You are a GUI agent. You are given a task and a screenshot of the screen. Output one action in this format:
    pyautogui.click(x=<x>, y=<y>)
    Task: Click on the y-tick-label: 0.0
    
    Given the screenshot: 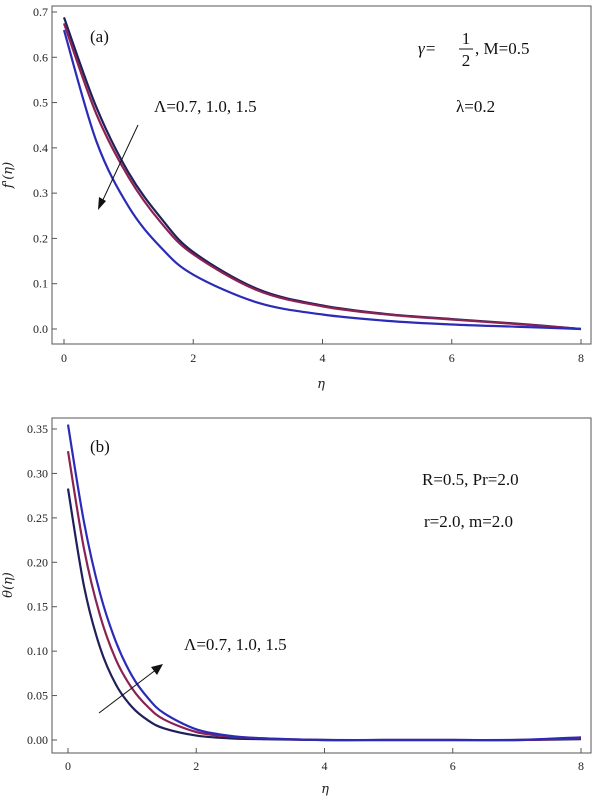 What is the action you would take?
    pyautogui.click(x=40, y=329)
    